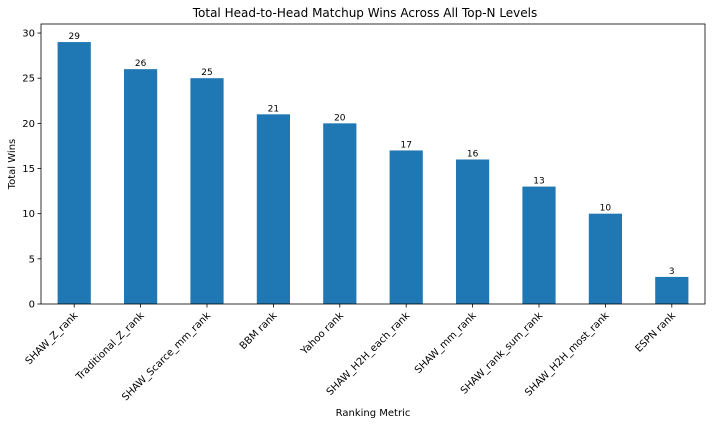  What do you see at coordinates (473, 154) in the screenshot?
I see `data-label: 16` at bounding box center [473, 154].